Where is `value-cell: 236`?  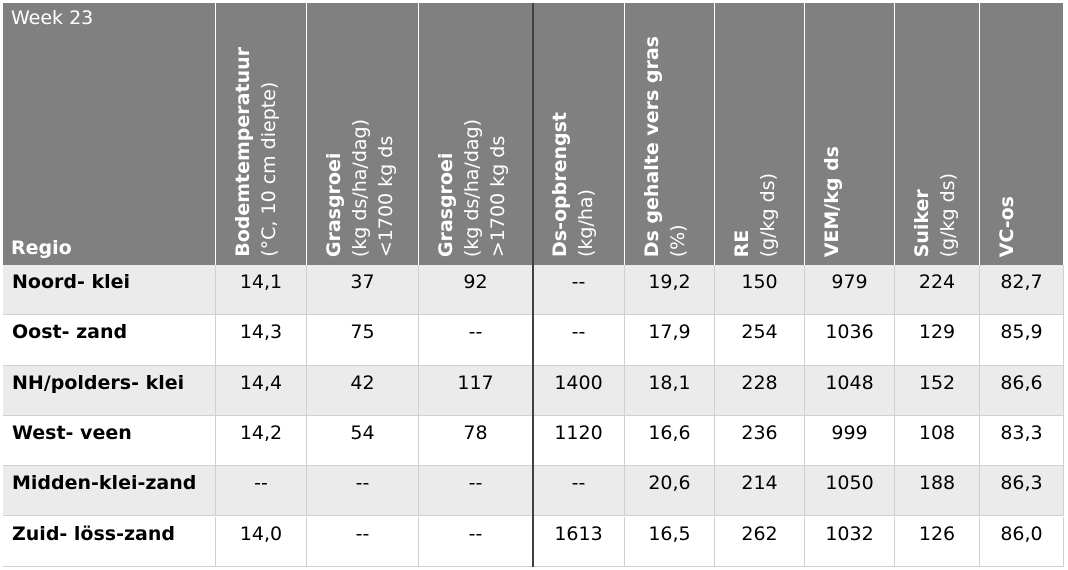 value-cell: 236 is located at coordinates (760, 441).